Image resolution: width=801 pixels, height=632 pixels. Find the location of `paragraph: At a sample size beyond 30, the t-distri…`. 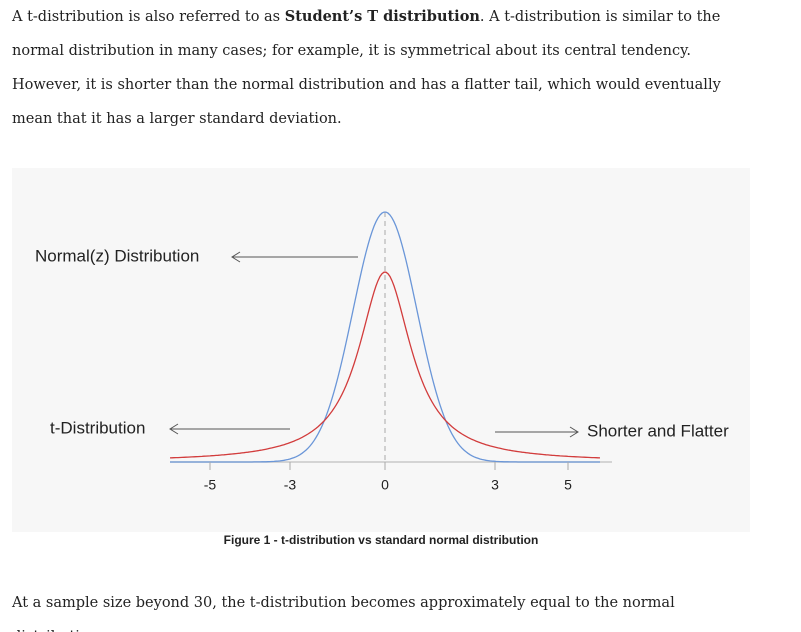

paragraph: At a sample size beyond 30, the t-distri… is located at coordinates (384, 609).